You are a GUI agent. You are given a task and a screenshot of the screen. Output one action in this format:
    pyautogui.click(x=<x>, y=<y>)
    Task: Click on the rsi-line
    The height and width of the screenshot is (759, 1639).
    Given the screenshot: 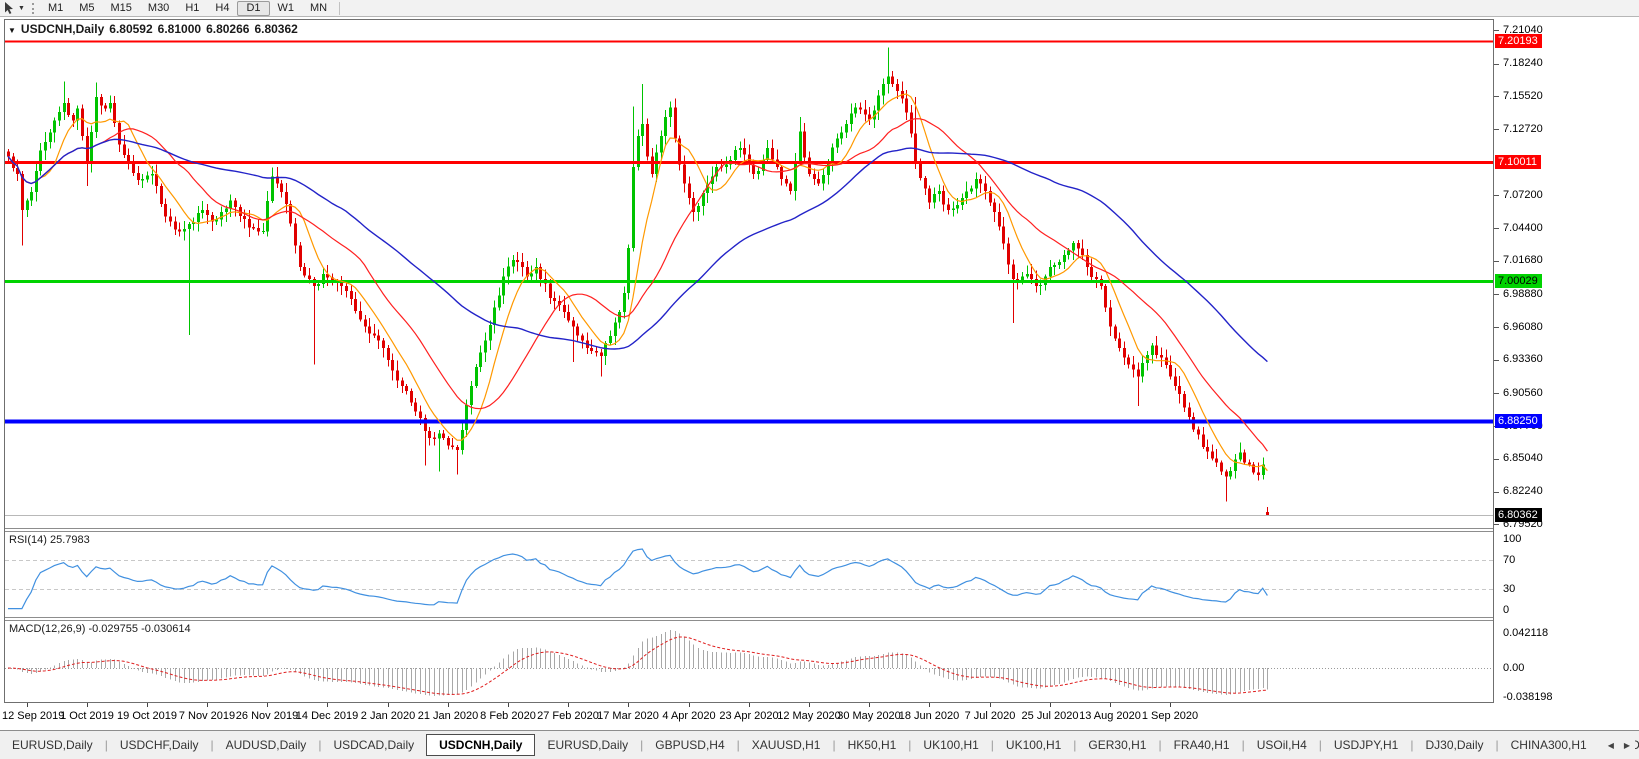 What is the action you would take?
    pyautogui.click(x=638, y=579)
    